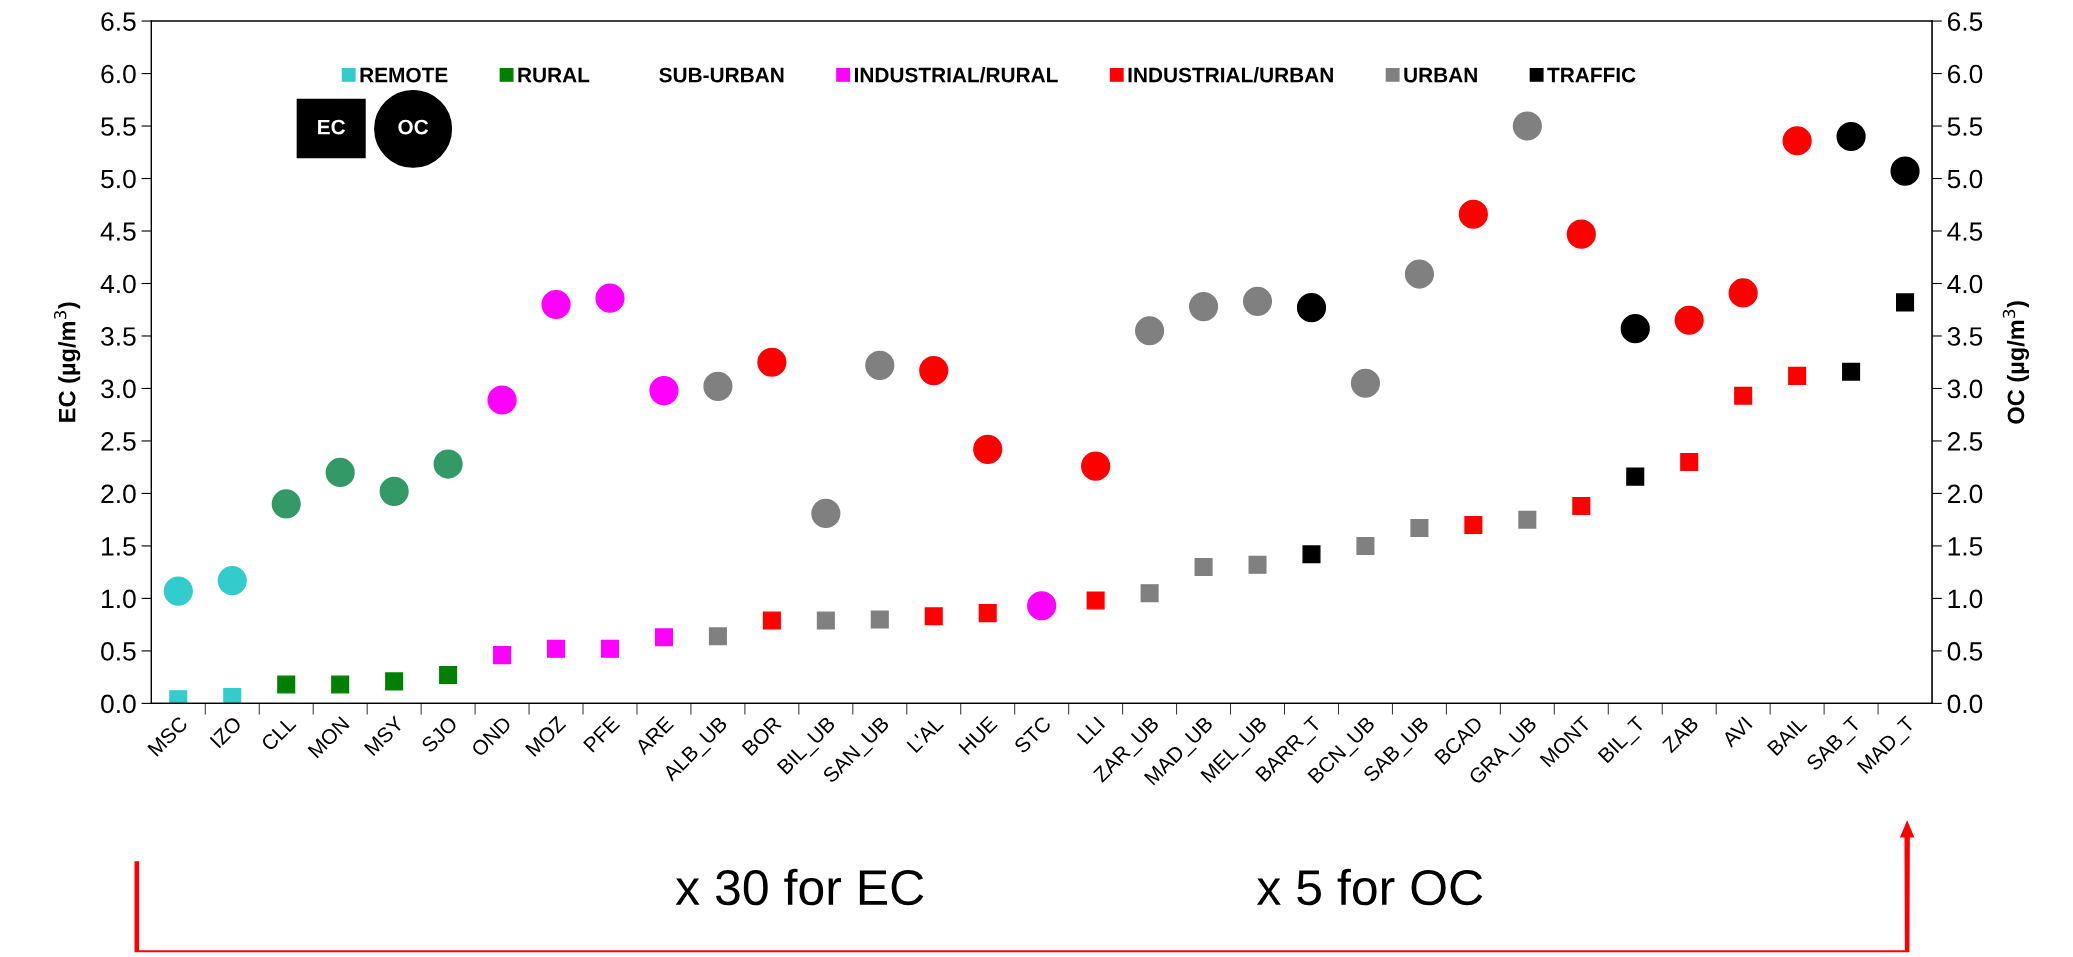 Image resolution: width=2073 pixels, height=957 pixels. I want to click on x-tick-label: L'AL, so click(925, 734).